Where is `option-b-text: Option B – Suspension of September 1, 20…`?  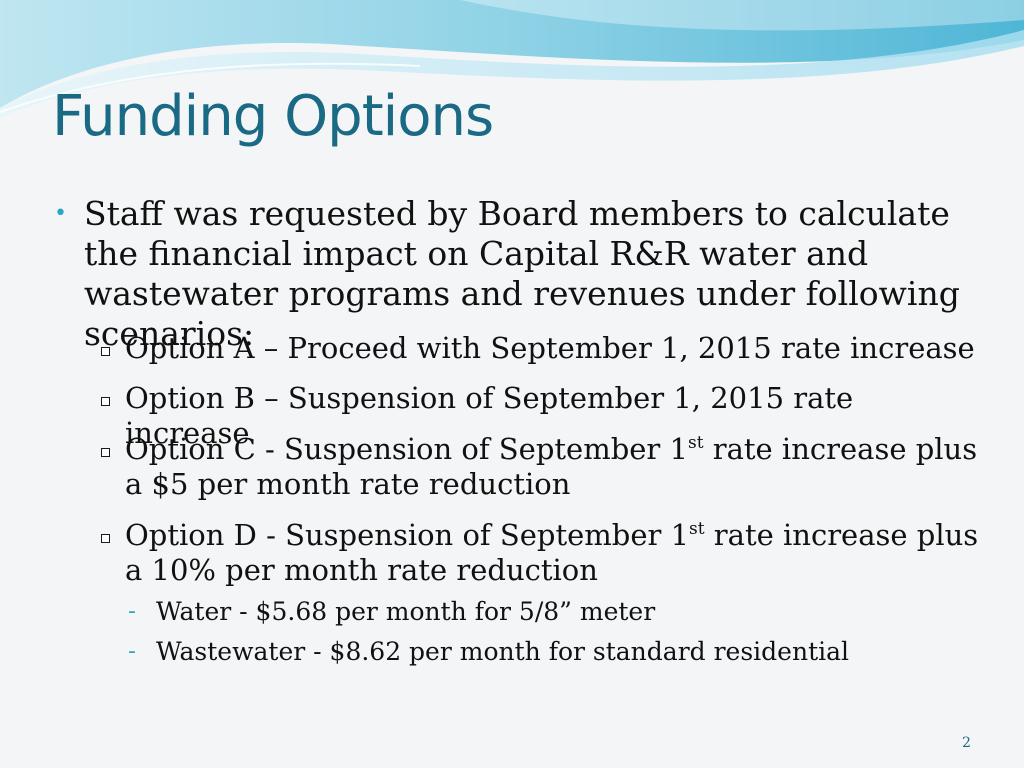 option-b-text: Option B – Suspension of September 1, 20… is located at coordinates (489, 415).